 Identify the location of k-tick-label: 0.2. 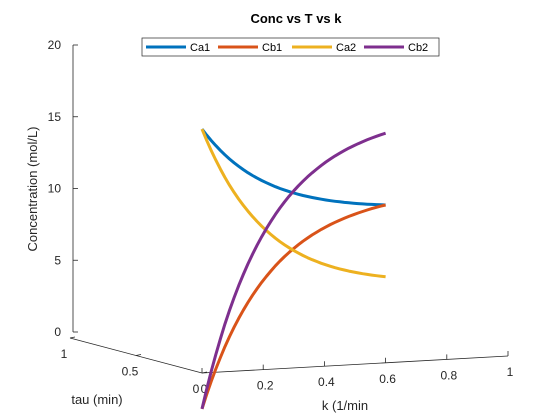
(265, 386).